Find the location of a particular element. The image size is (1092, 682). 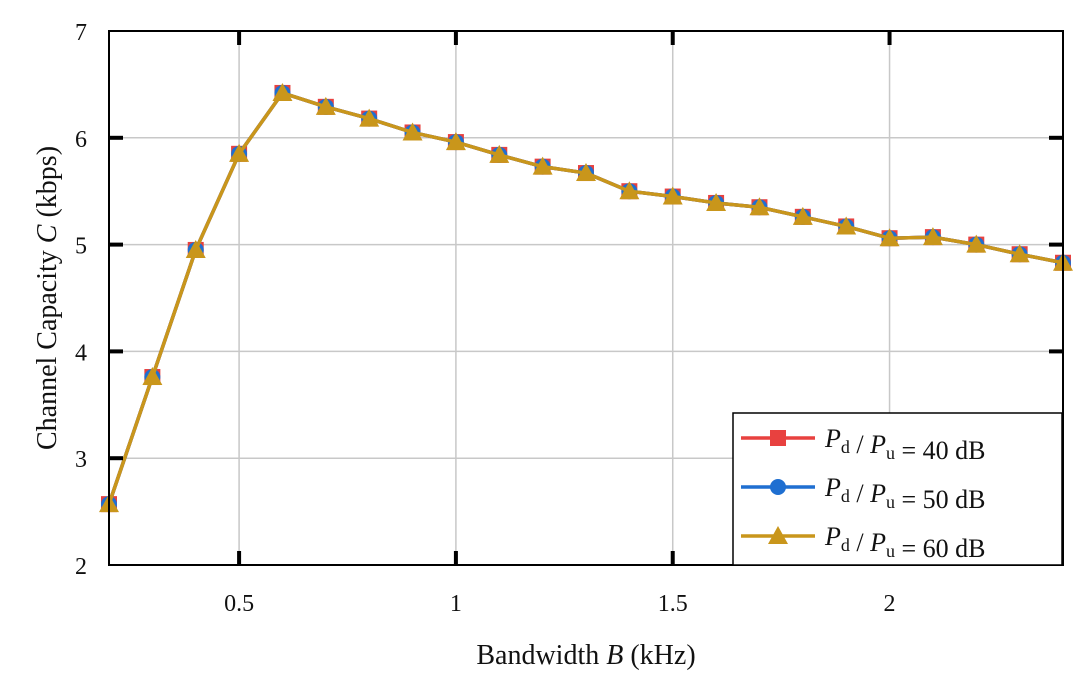

legend-label-part: = 40 dB is located at coordinates (940, 450).